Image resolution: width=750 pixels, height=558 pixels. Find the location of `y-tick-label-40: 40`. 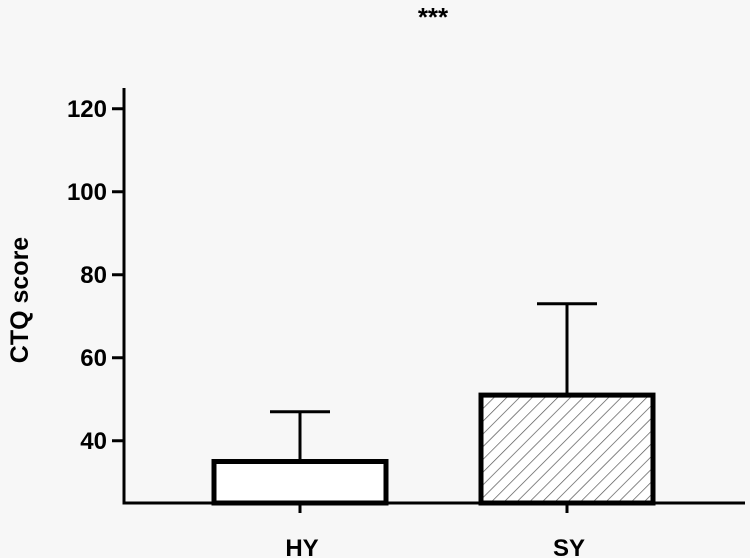

y-tick-label-40: 40 is located at coordinates (93, 441).